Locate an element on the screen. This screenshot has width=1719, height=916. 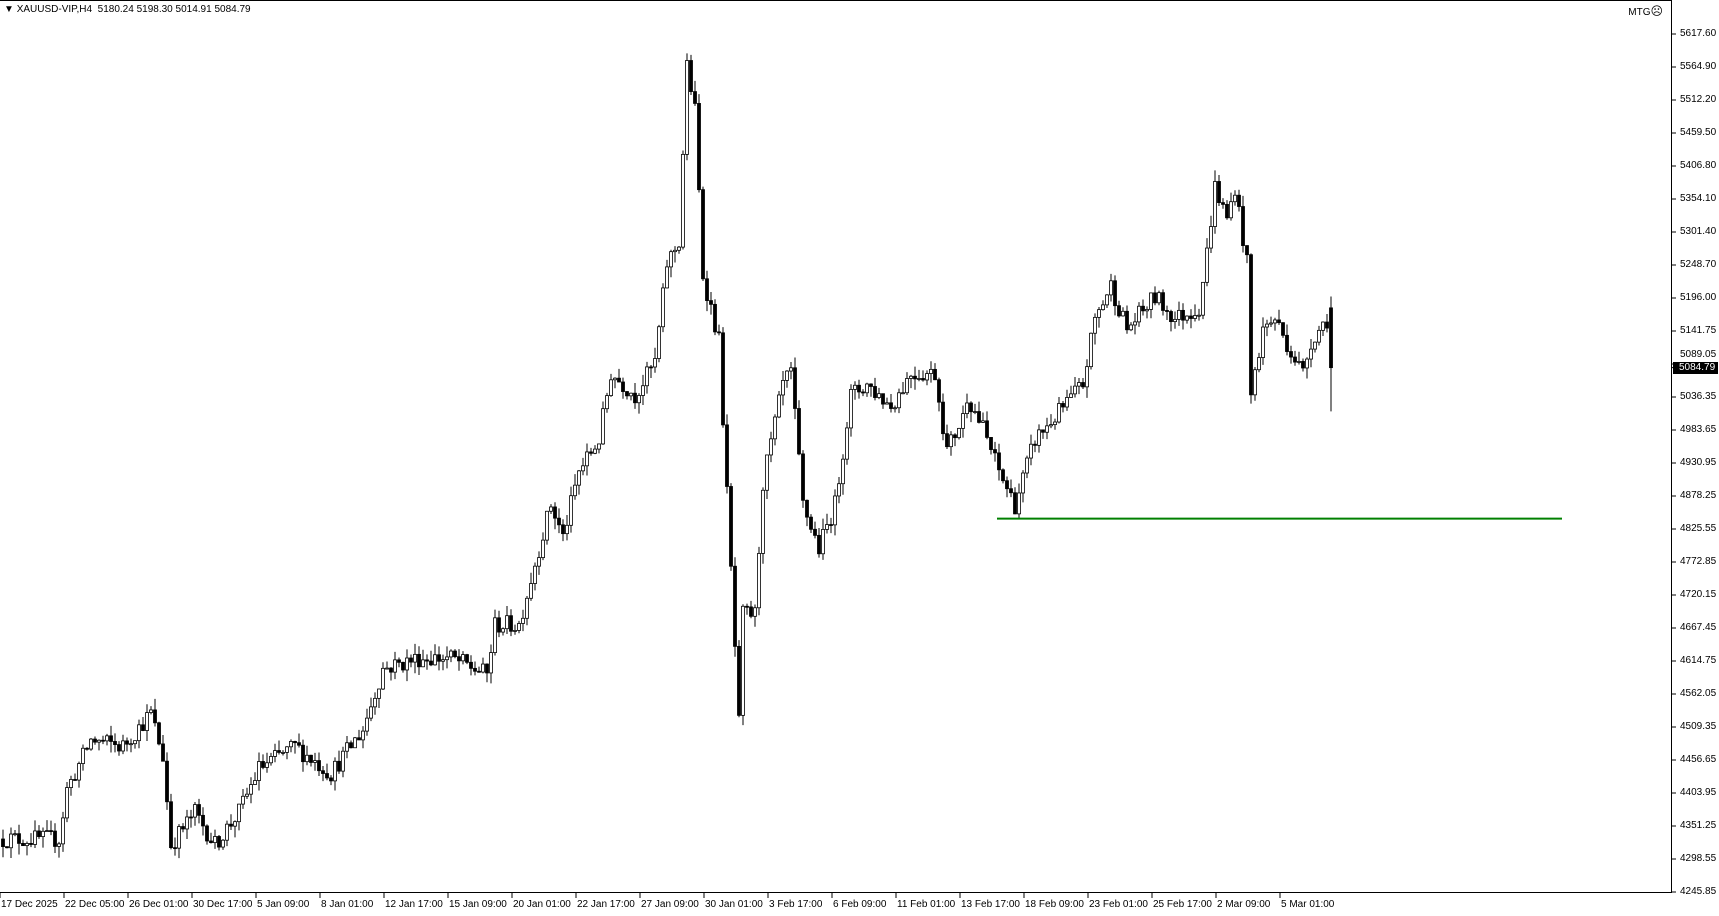
time-tick-label: 6 Feb 09:00 is located at coordinates (860, 904).